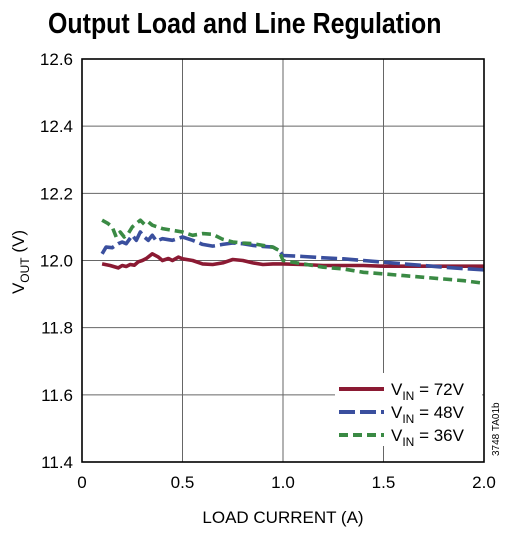 This screenshot has width=514, height=538. I want to click on y-tick-labels: 11.4 11.6 11.8 12.0 12.2 12.4 12.6, so click(56, 261).